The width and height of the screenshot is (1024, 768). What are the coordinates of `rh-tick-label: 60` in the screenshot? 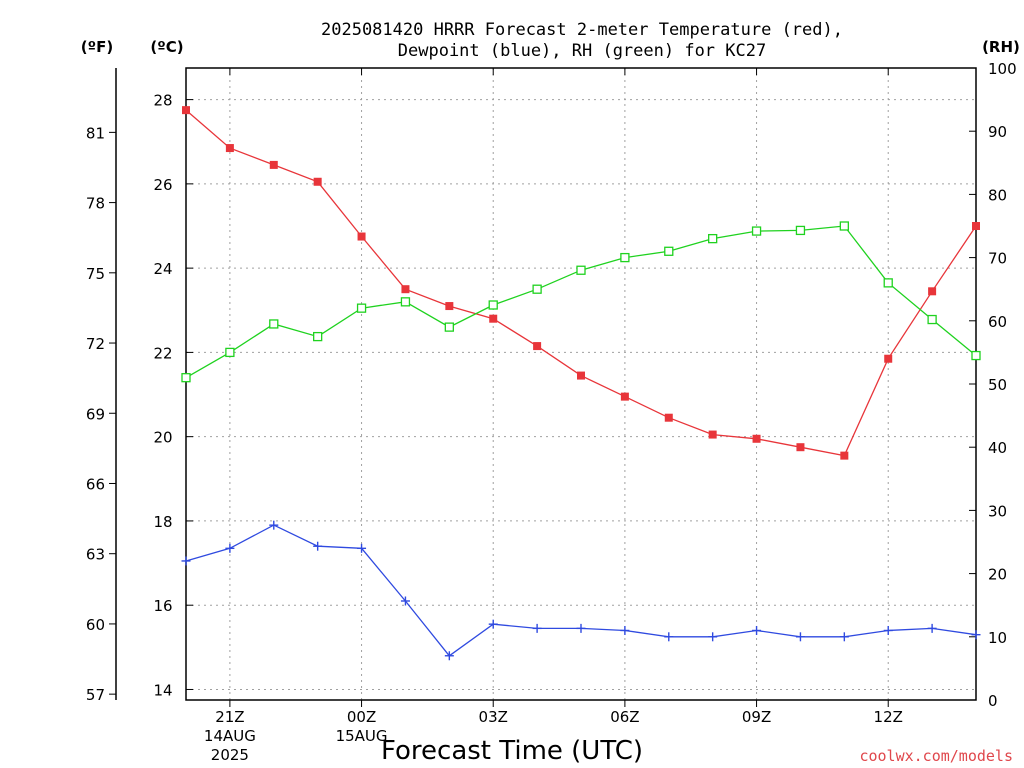 It's located at (997, 322).